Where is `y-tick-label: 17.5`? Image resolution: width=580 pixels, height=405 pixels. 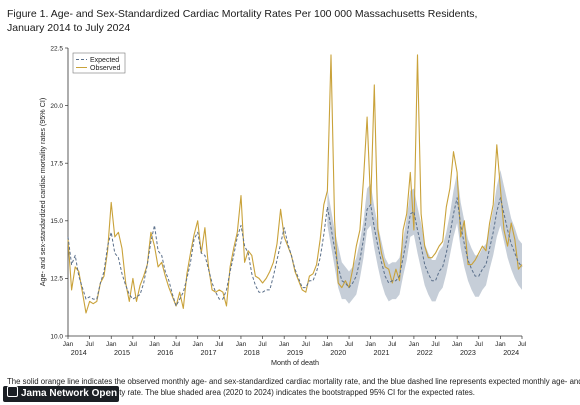
y-tick-label: 17.5 is located at coordinates (56, 164).